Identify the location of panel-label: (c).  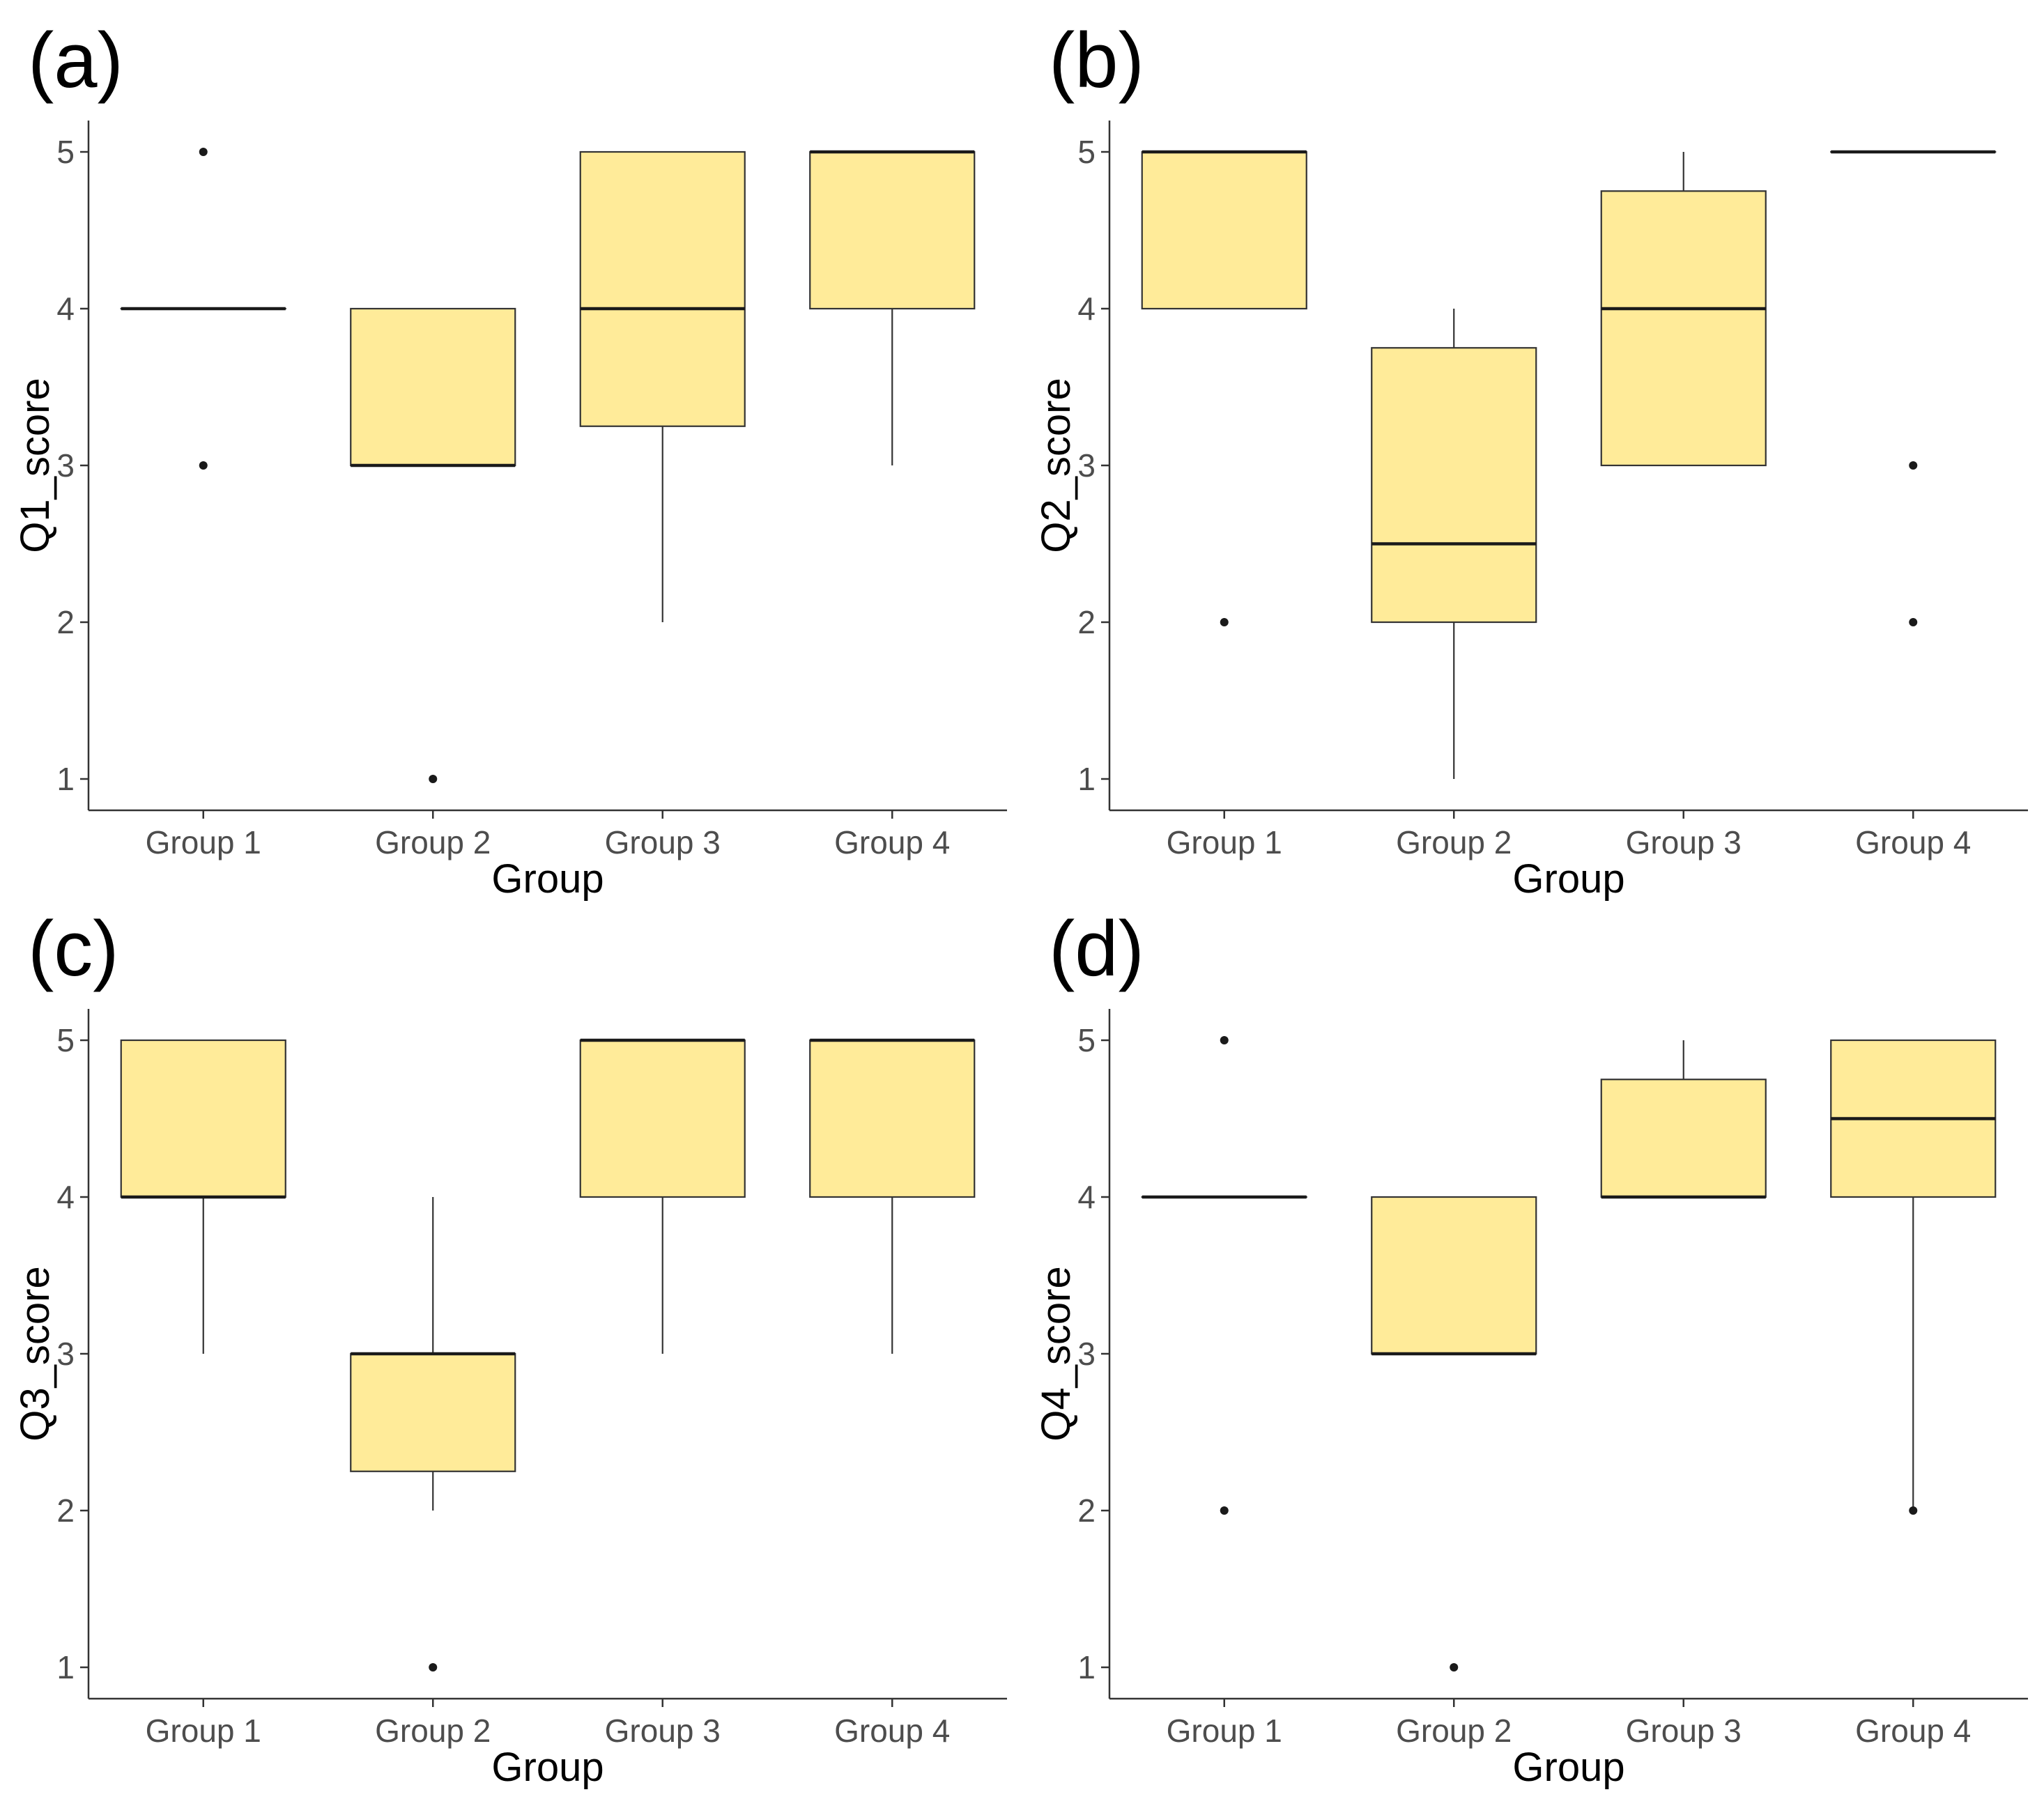
(73, 949).